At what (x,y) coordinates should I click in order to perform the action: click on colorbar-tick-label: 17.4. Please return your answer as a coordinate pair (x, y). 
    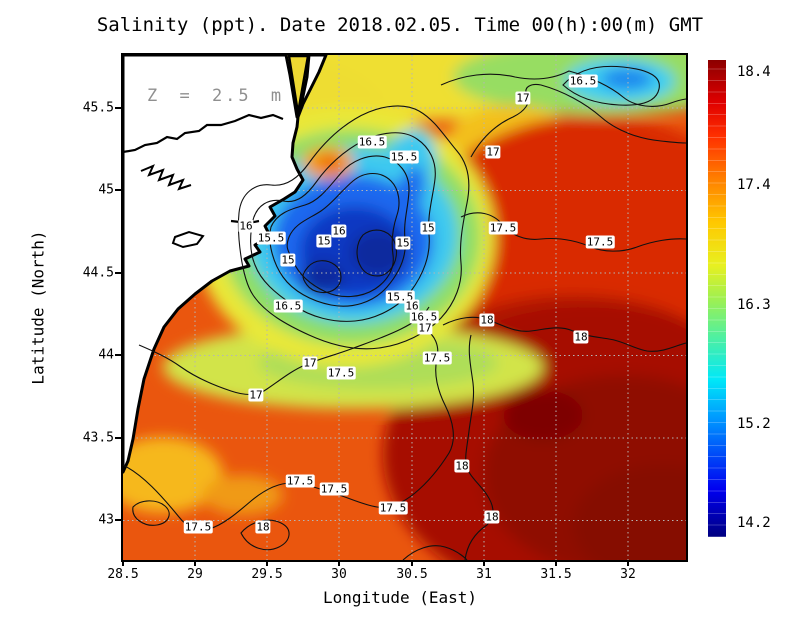
    Looking at the image, I should click on (754, 185).